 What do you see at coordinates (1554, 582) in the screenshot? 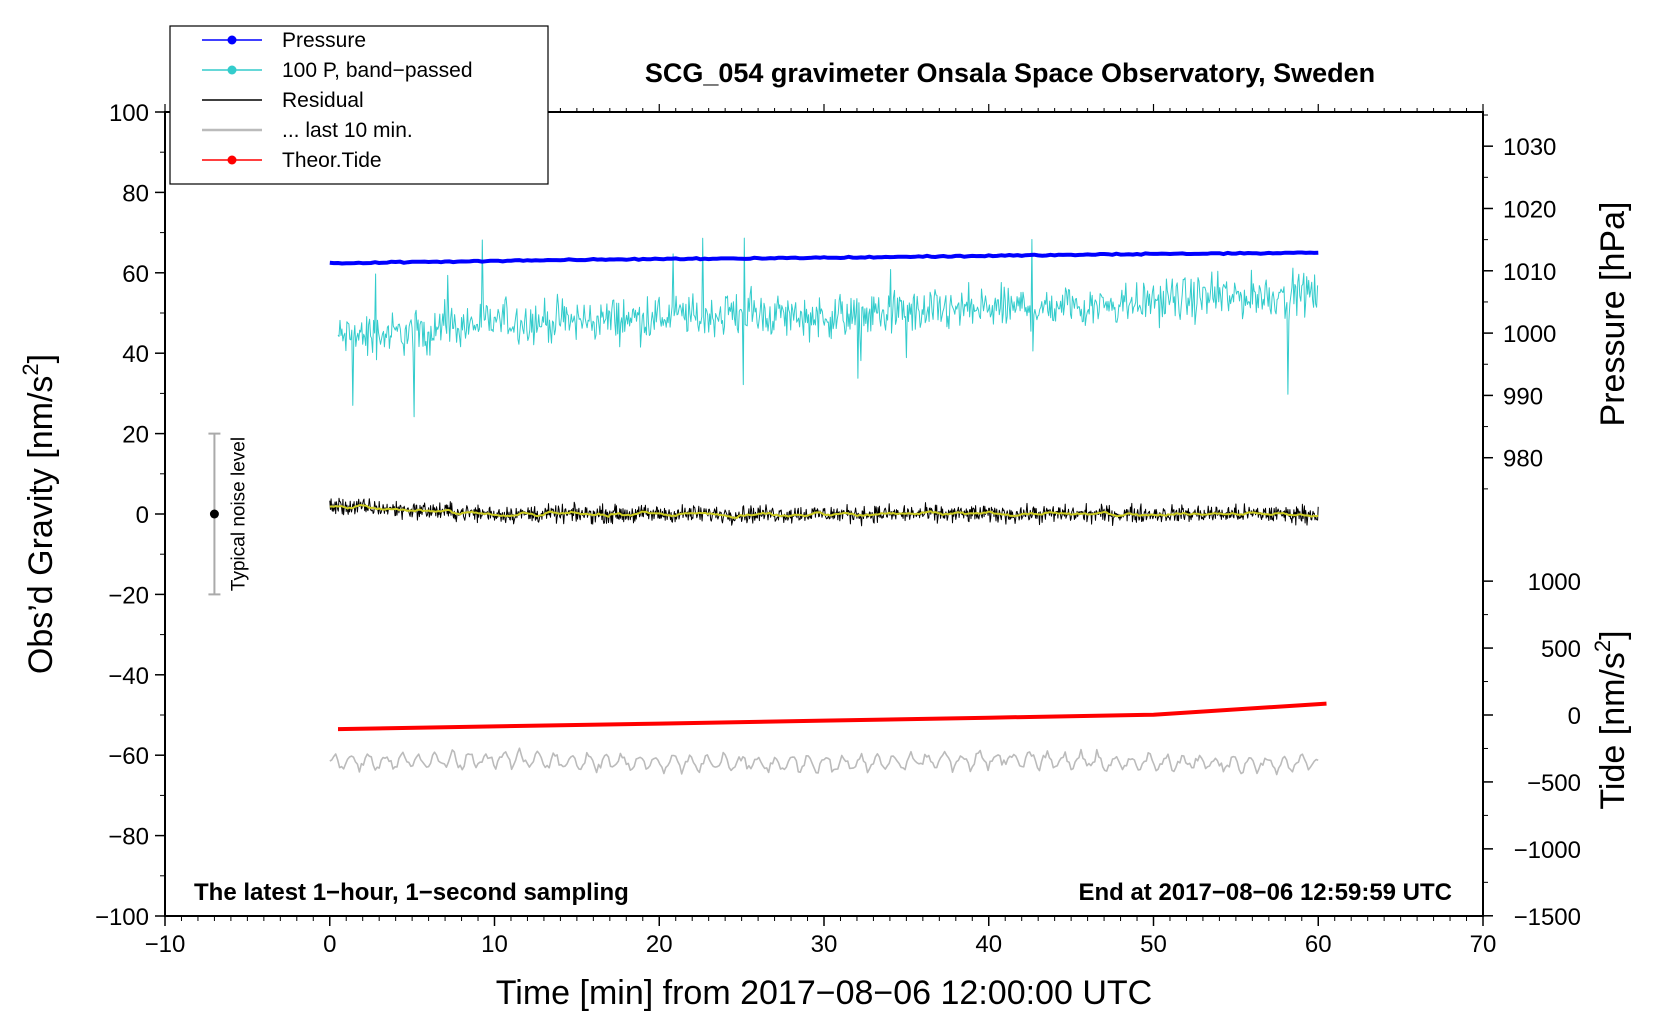
I see `y-tide-tick-label: 1000` at bounding box center [1554, 582].